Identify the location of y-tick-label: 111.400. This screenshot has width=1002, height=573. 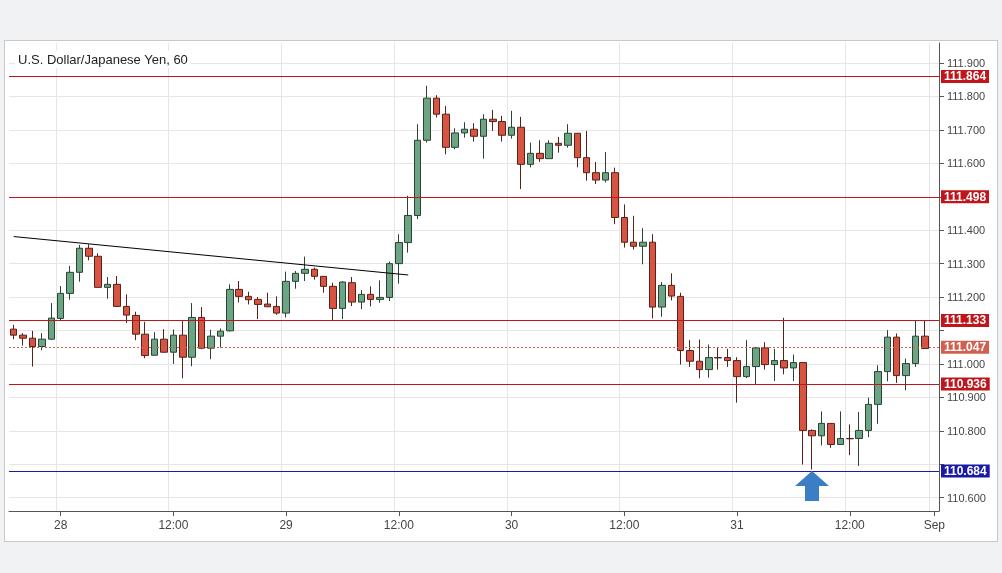
(966, 230).